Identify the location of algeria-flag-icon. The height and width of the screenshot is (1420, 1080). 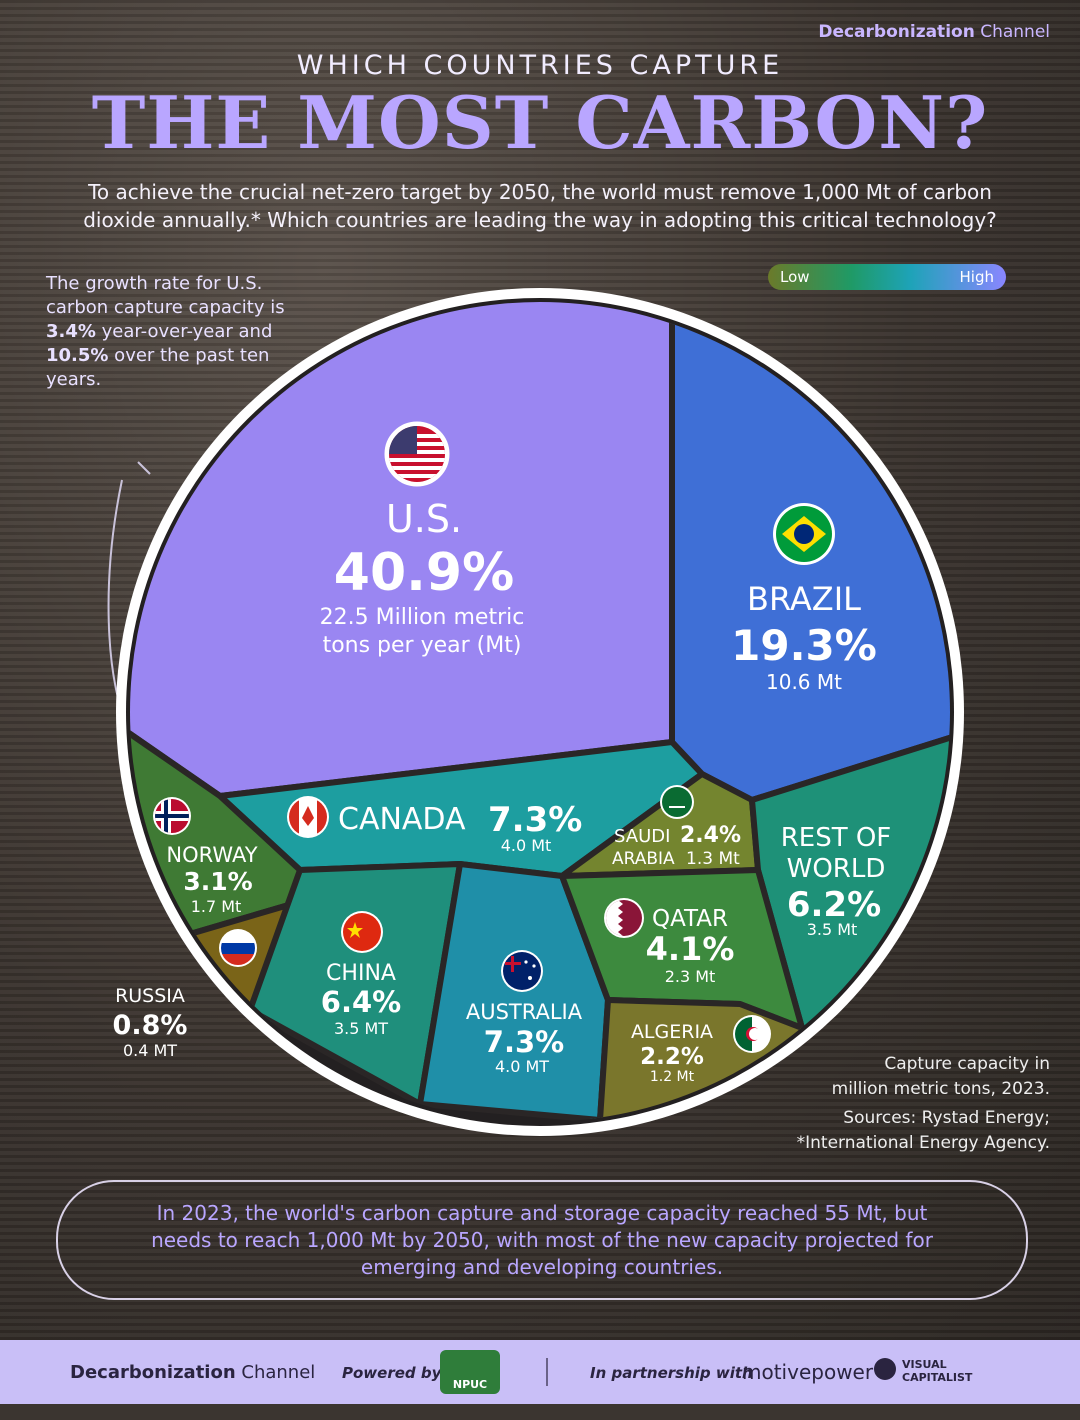
(752, 1034).